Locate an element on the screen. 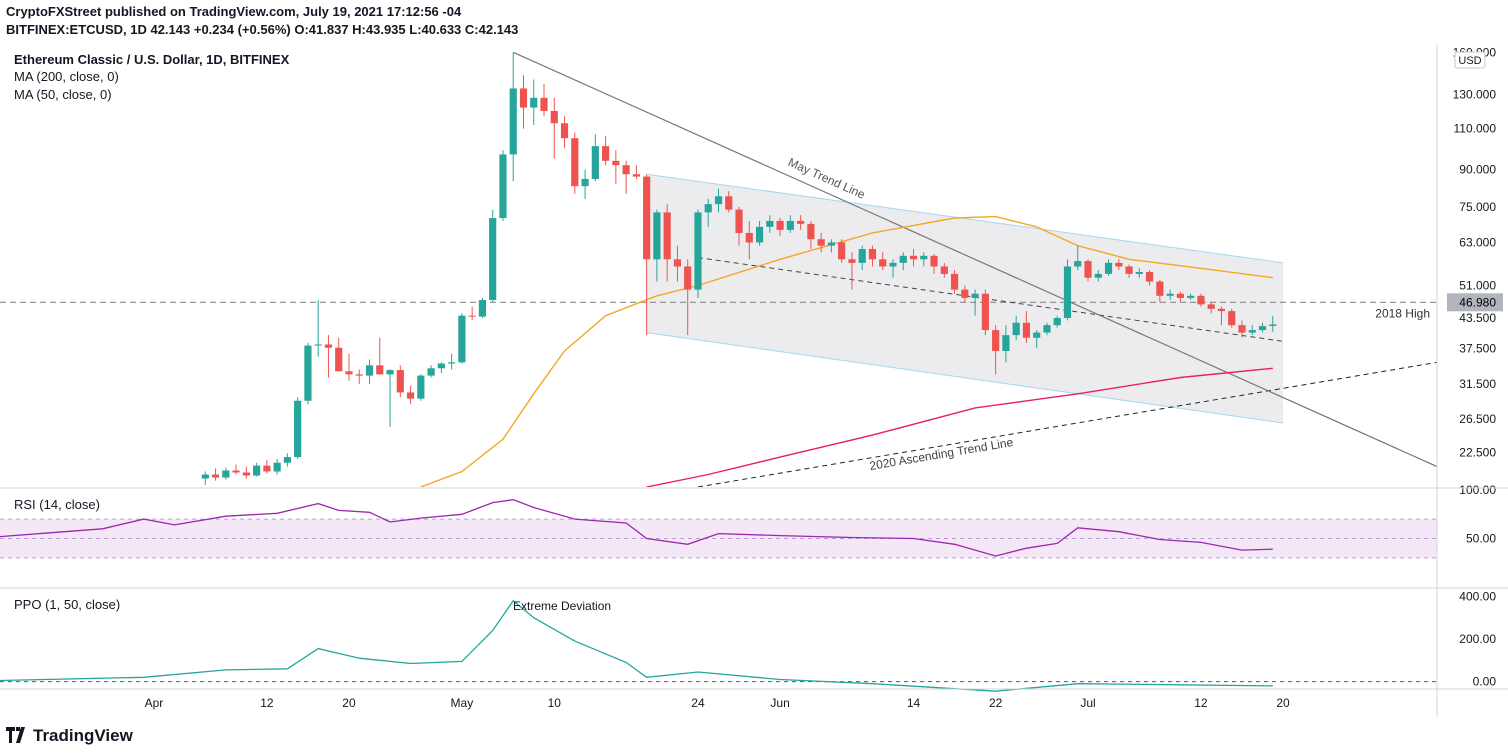  price-tick-label: 26.500 is located at coordinates (1477, 419).